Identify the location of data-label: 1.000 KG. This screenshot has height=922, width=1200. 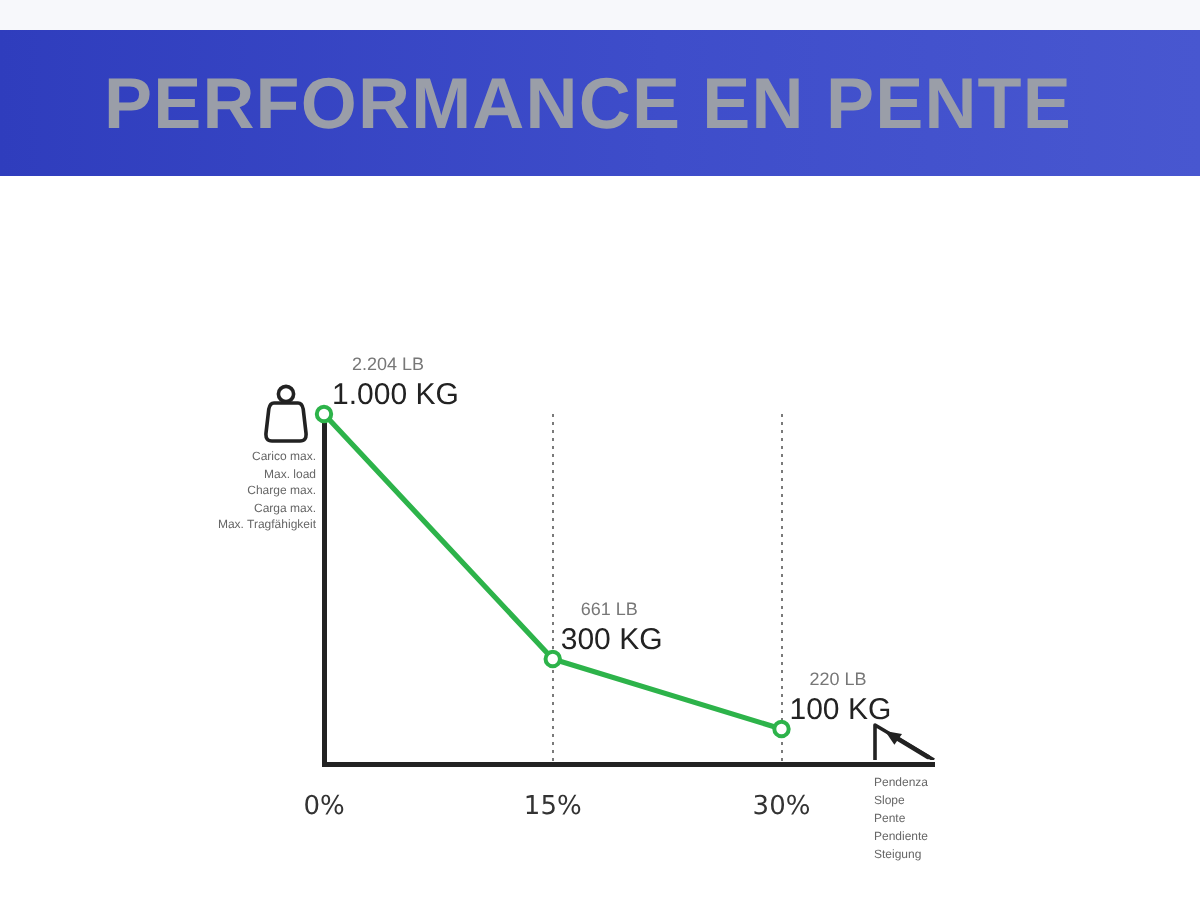
(395, 395).